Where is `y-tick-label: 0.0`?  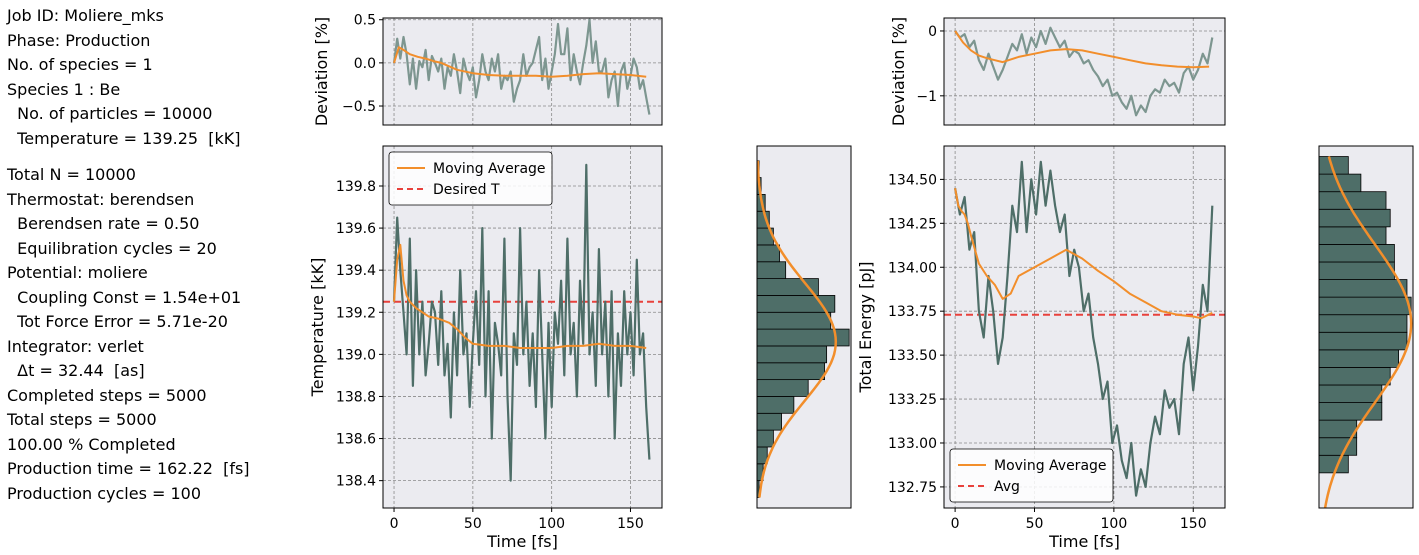 y-tick-label: 0.0 is located at coordinates (365, 64).